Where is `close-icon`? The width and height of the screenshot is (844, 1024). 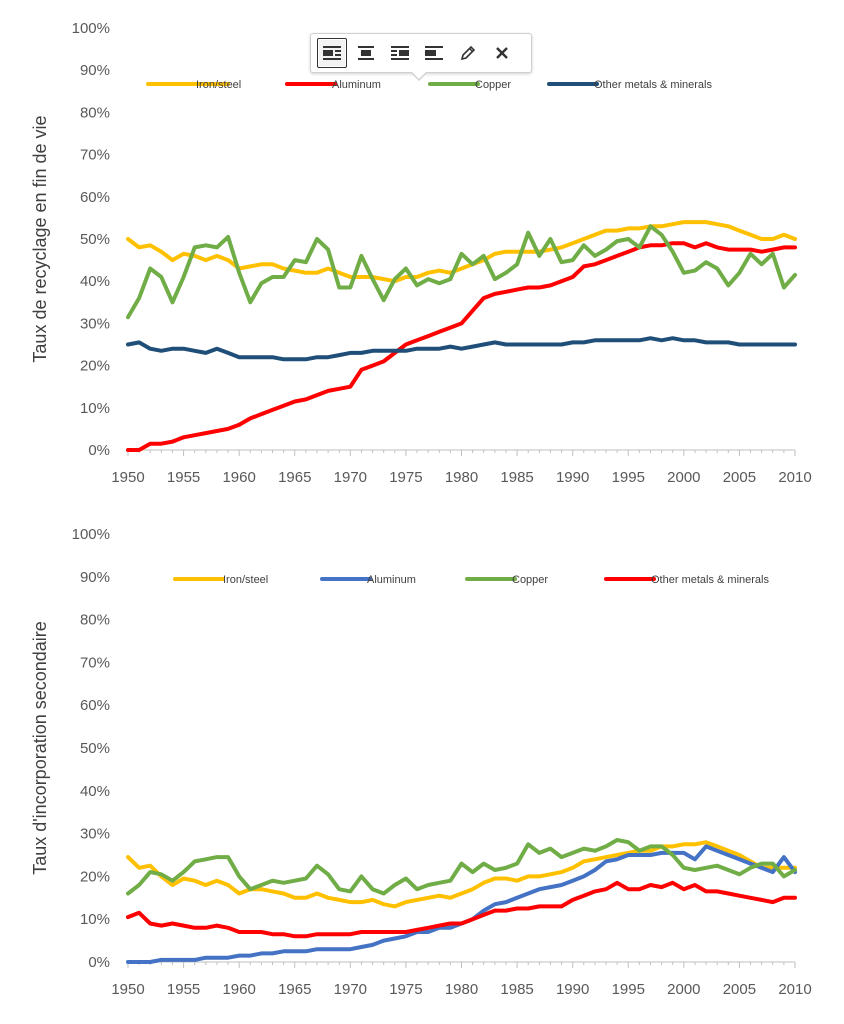 close-icon is located at coordinates (502, 53).